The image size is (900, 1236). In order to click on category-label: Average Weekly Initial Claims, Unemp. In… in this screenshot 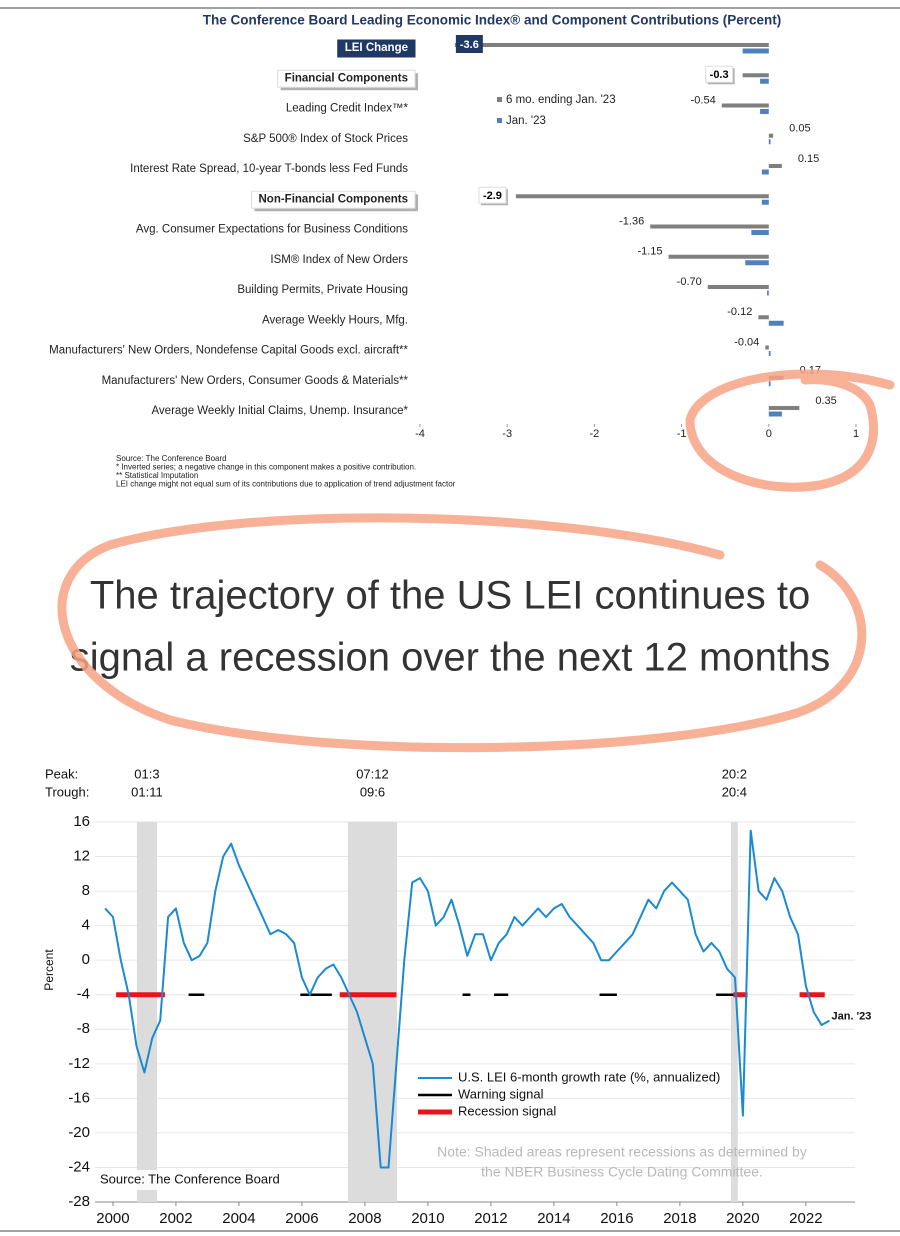, I will do `click(279, 411)`.